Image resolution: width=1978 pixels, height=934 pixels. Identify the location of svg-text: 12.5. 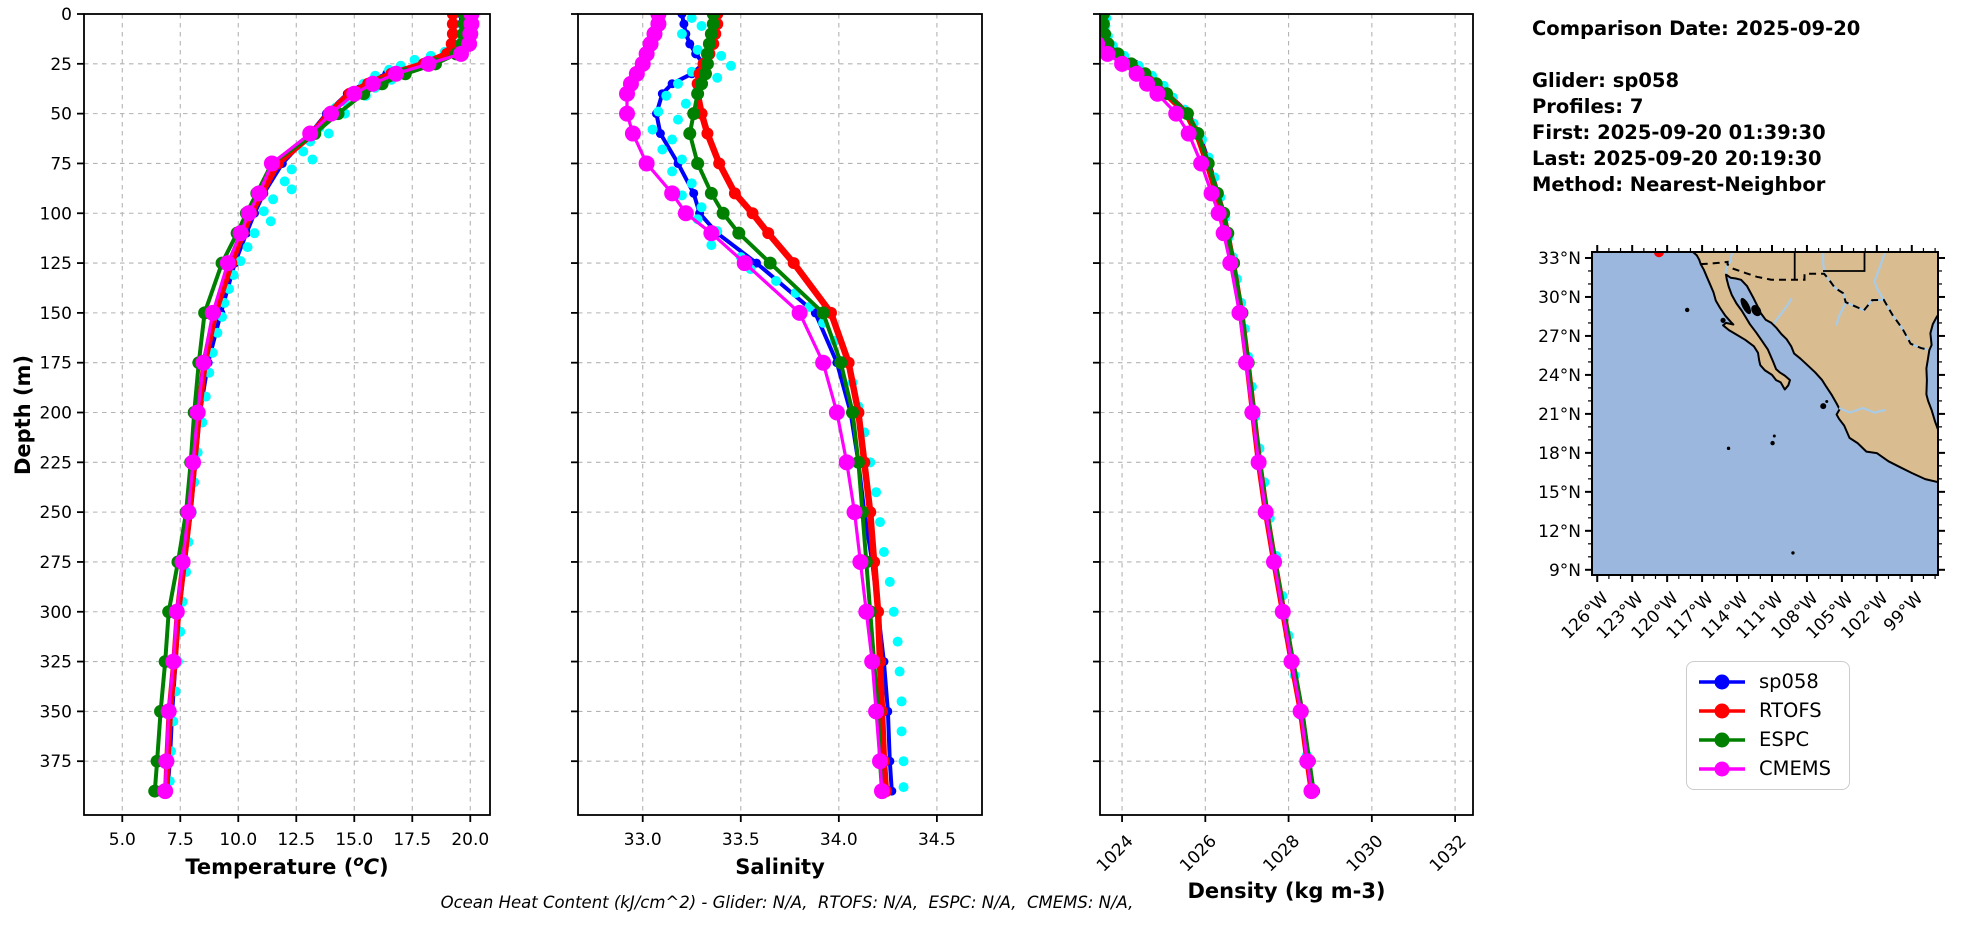
(296, 840).